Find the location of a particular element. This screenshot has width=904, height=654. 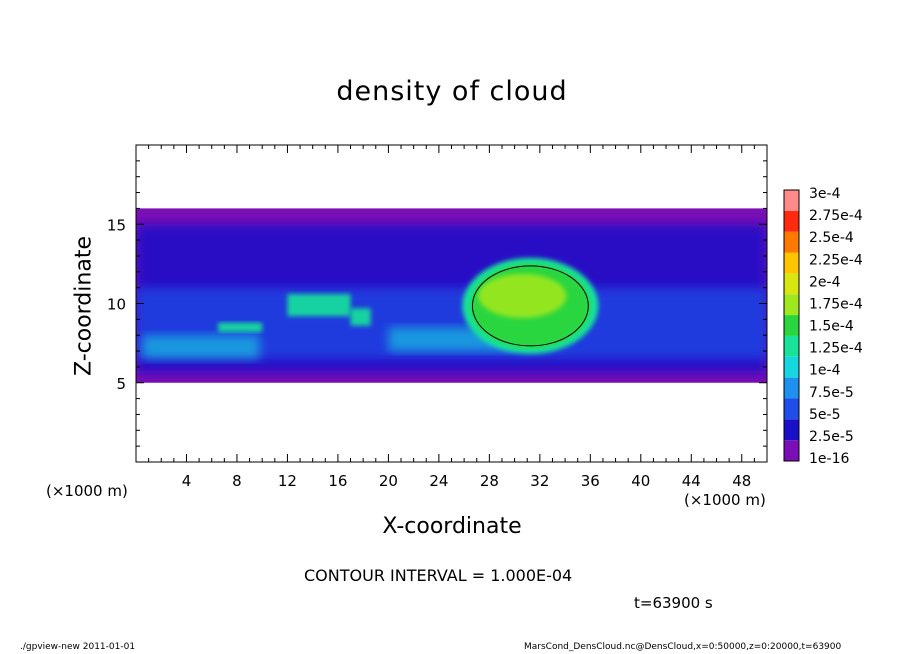

x-tick-label: 20 is located at coordinates (388, 481).